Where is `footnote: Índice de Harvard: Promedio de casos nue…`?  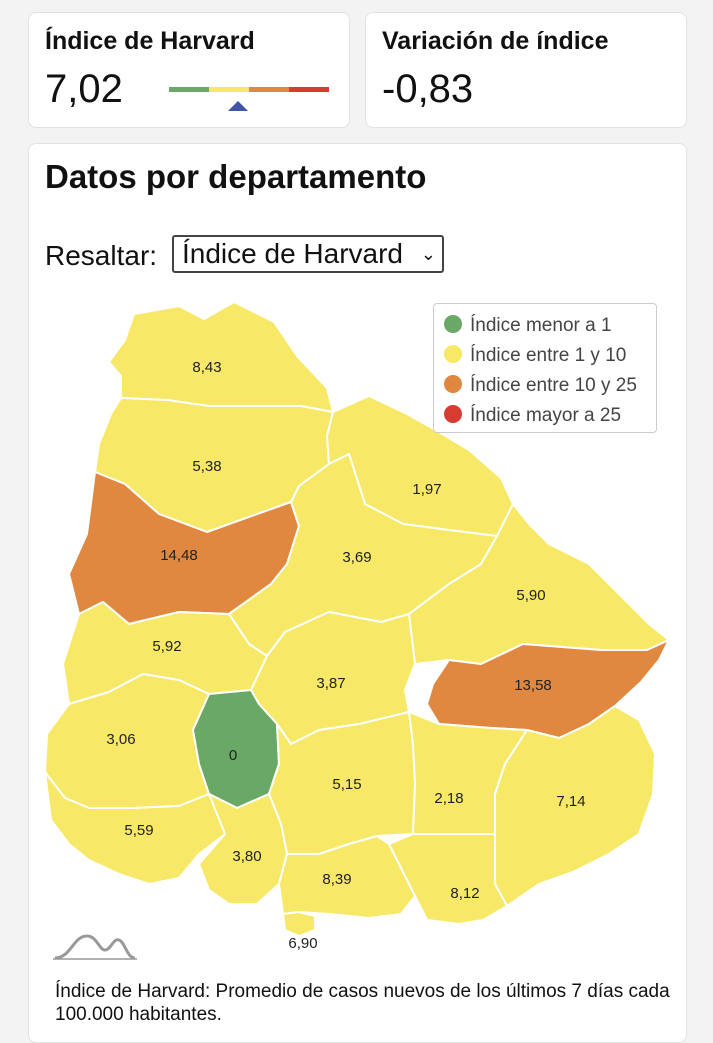
footnote: Índice de Harvard: Promedio de casos nue… is located at coordinates (362, 1003).